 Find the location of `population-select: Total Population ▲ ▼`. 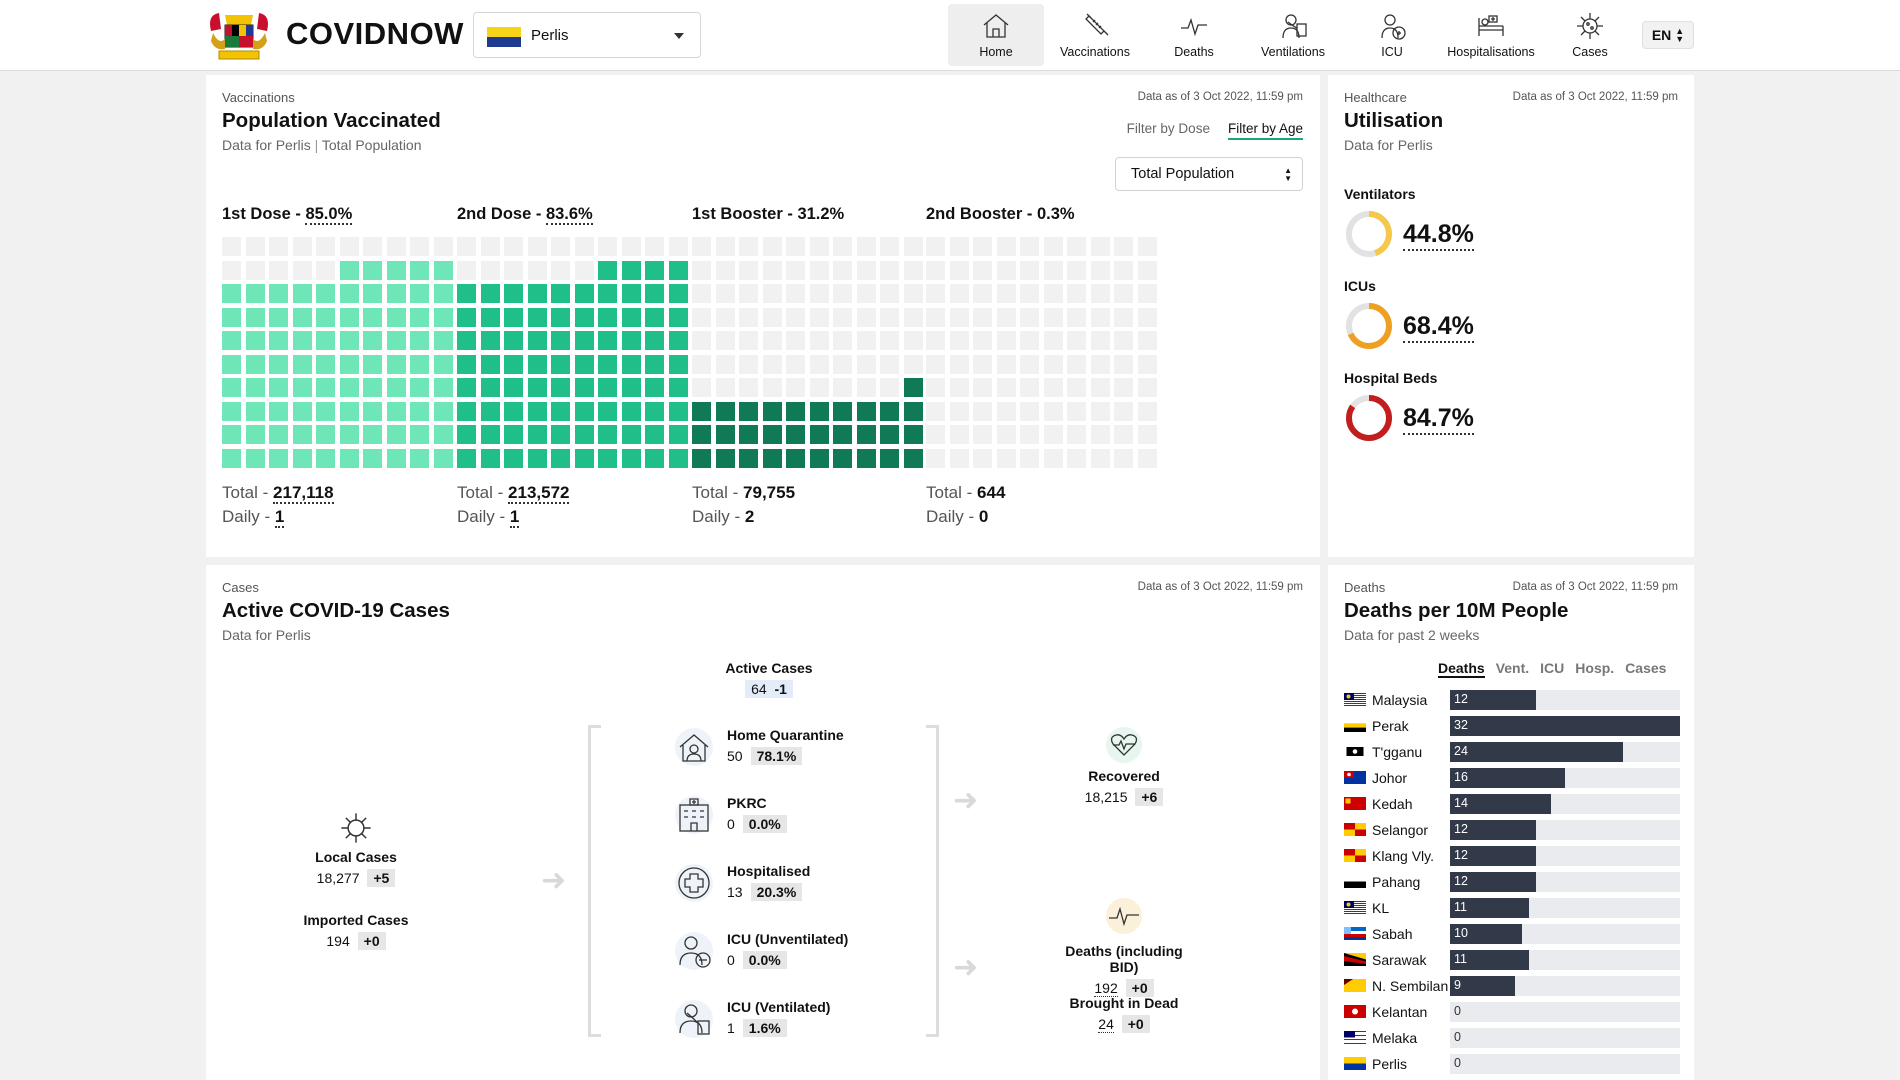

population-select: Total Population ▲ ▼ is located at coordinates (1209, 174).